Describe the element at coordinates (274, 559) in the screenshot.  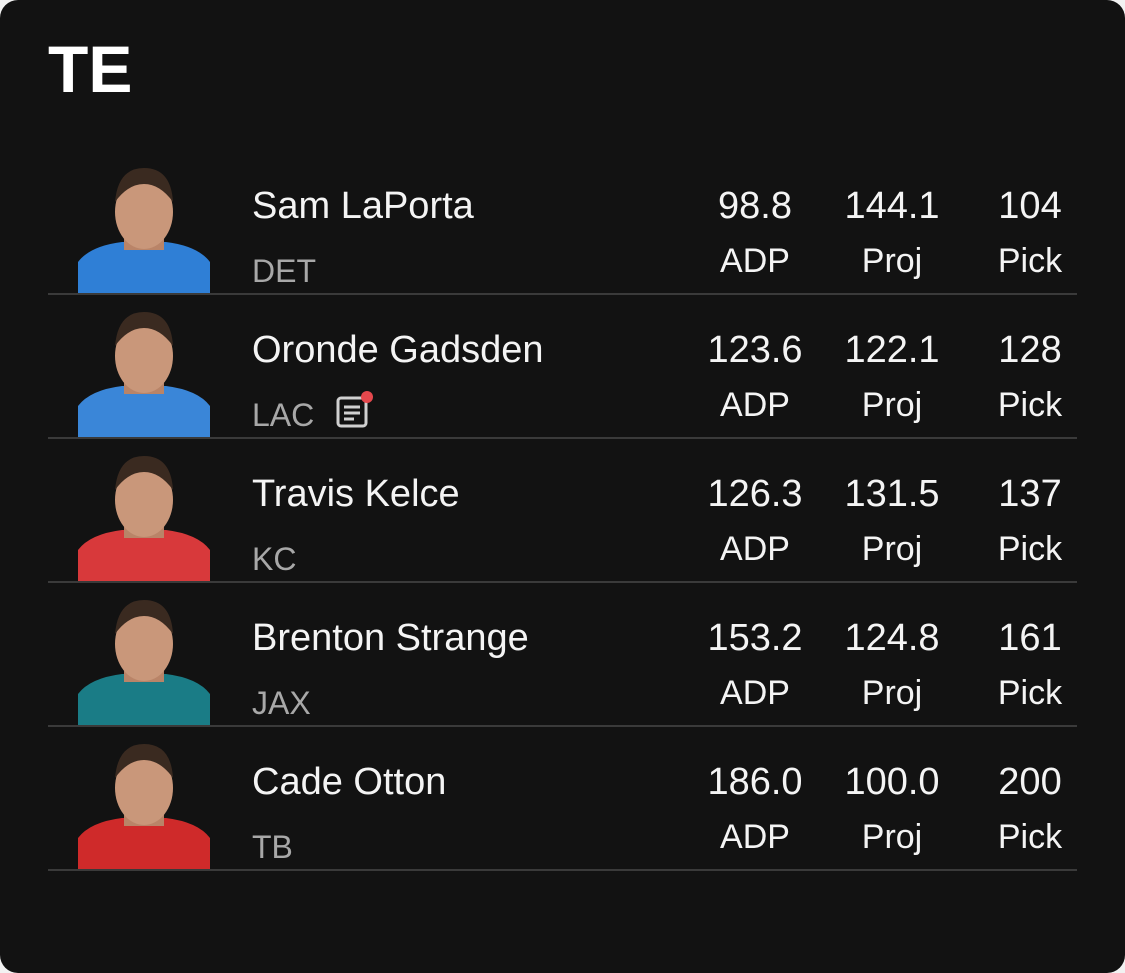
I see `player-team: KC` at that location.